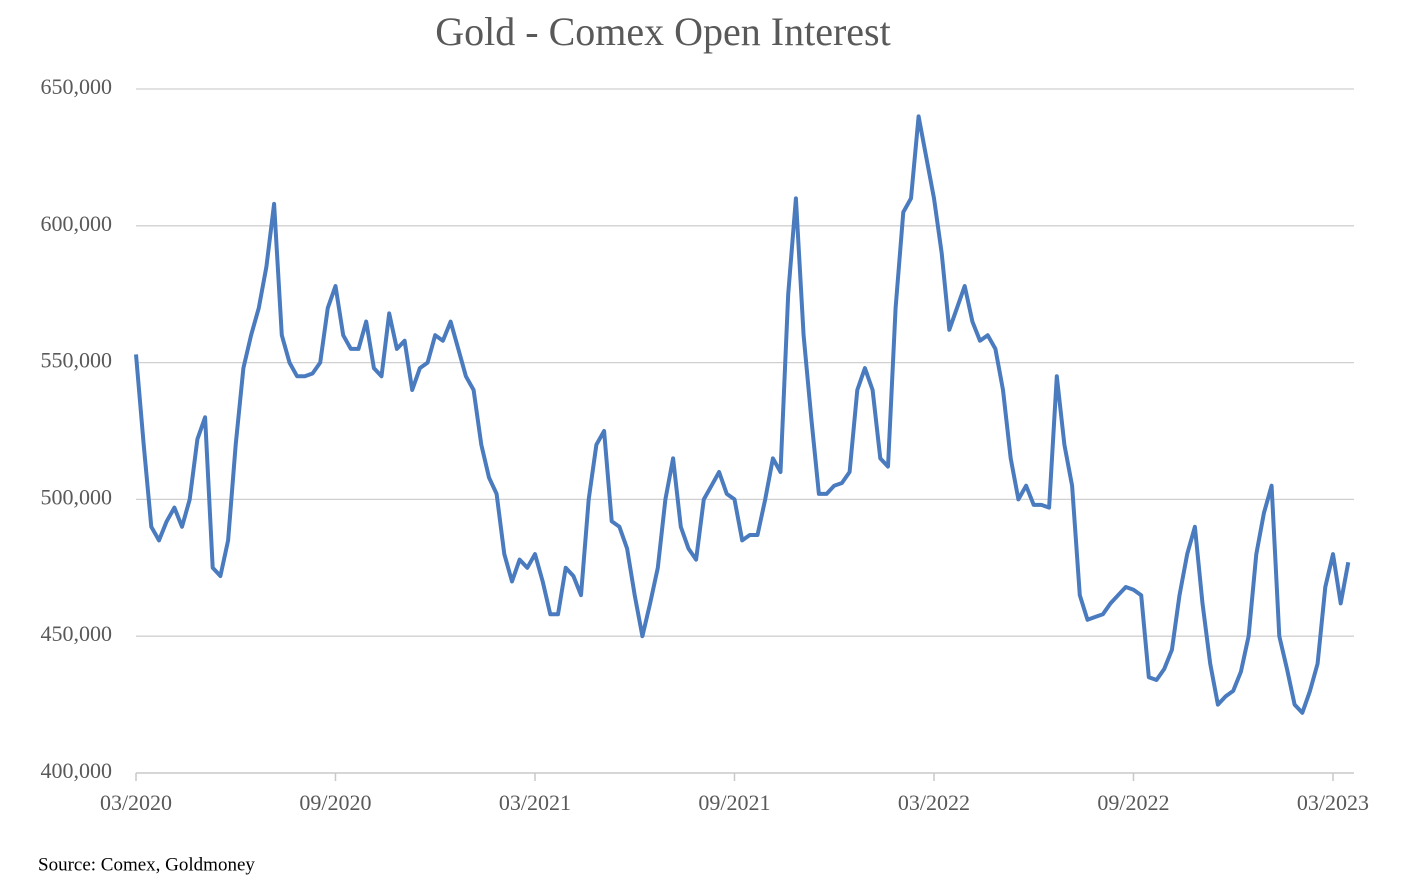 The image size is (1408, 892). What do you see at coordinates (136, 802) in the screenshot?
I see `x-tick-label: 03/2020` at bounding box center [136, 802].